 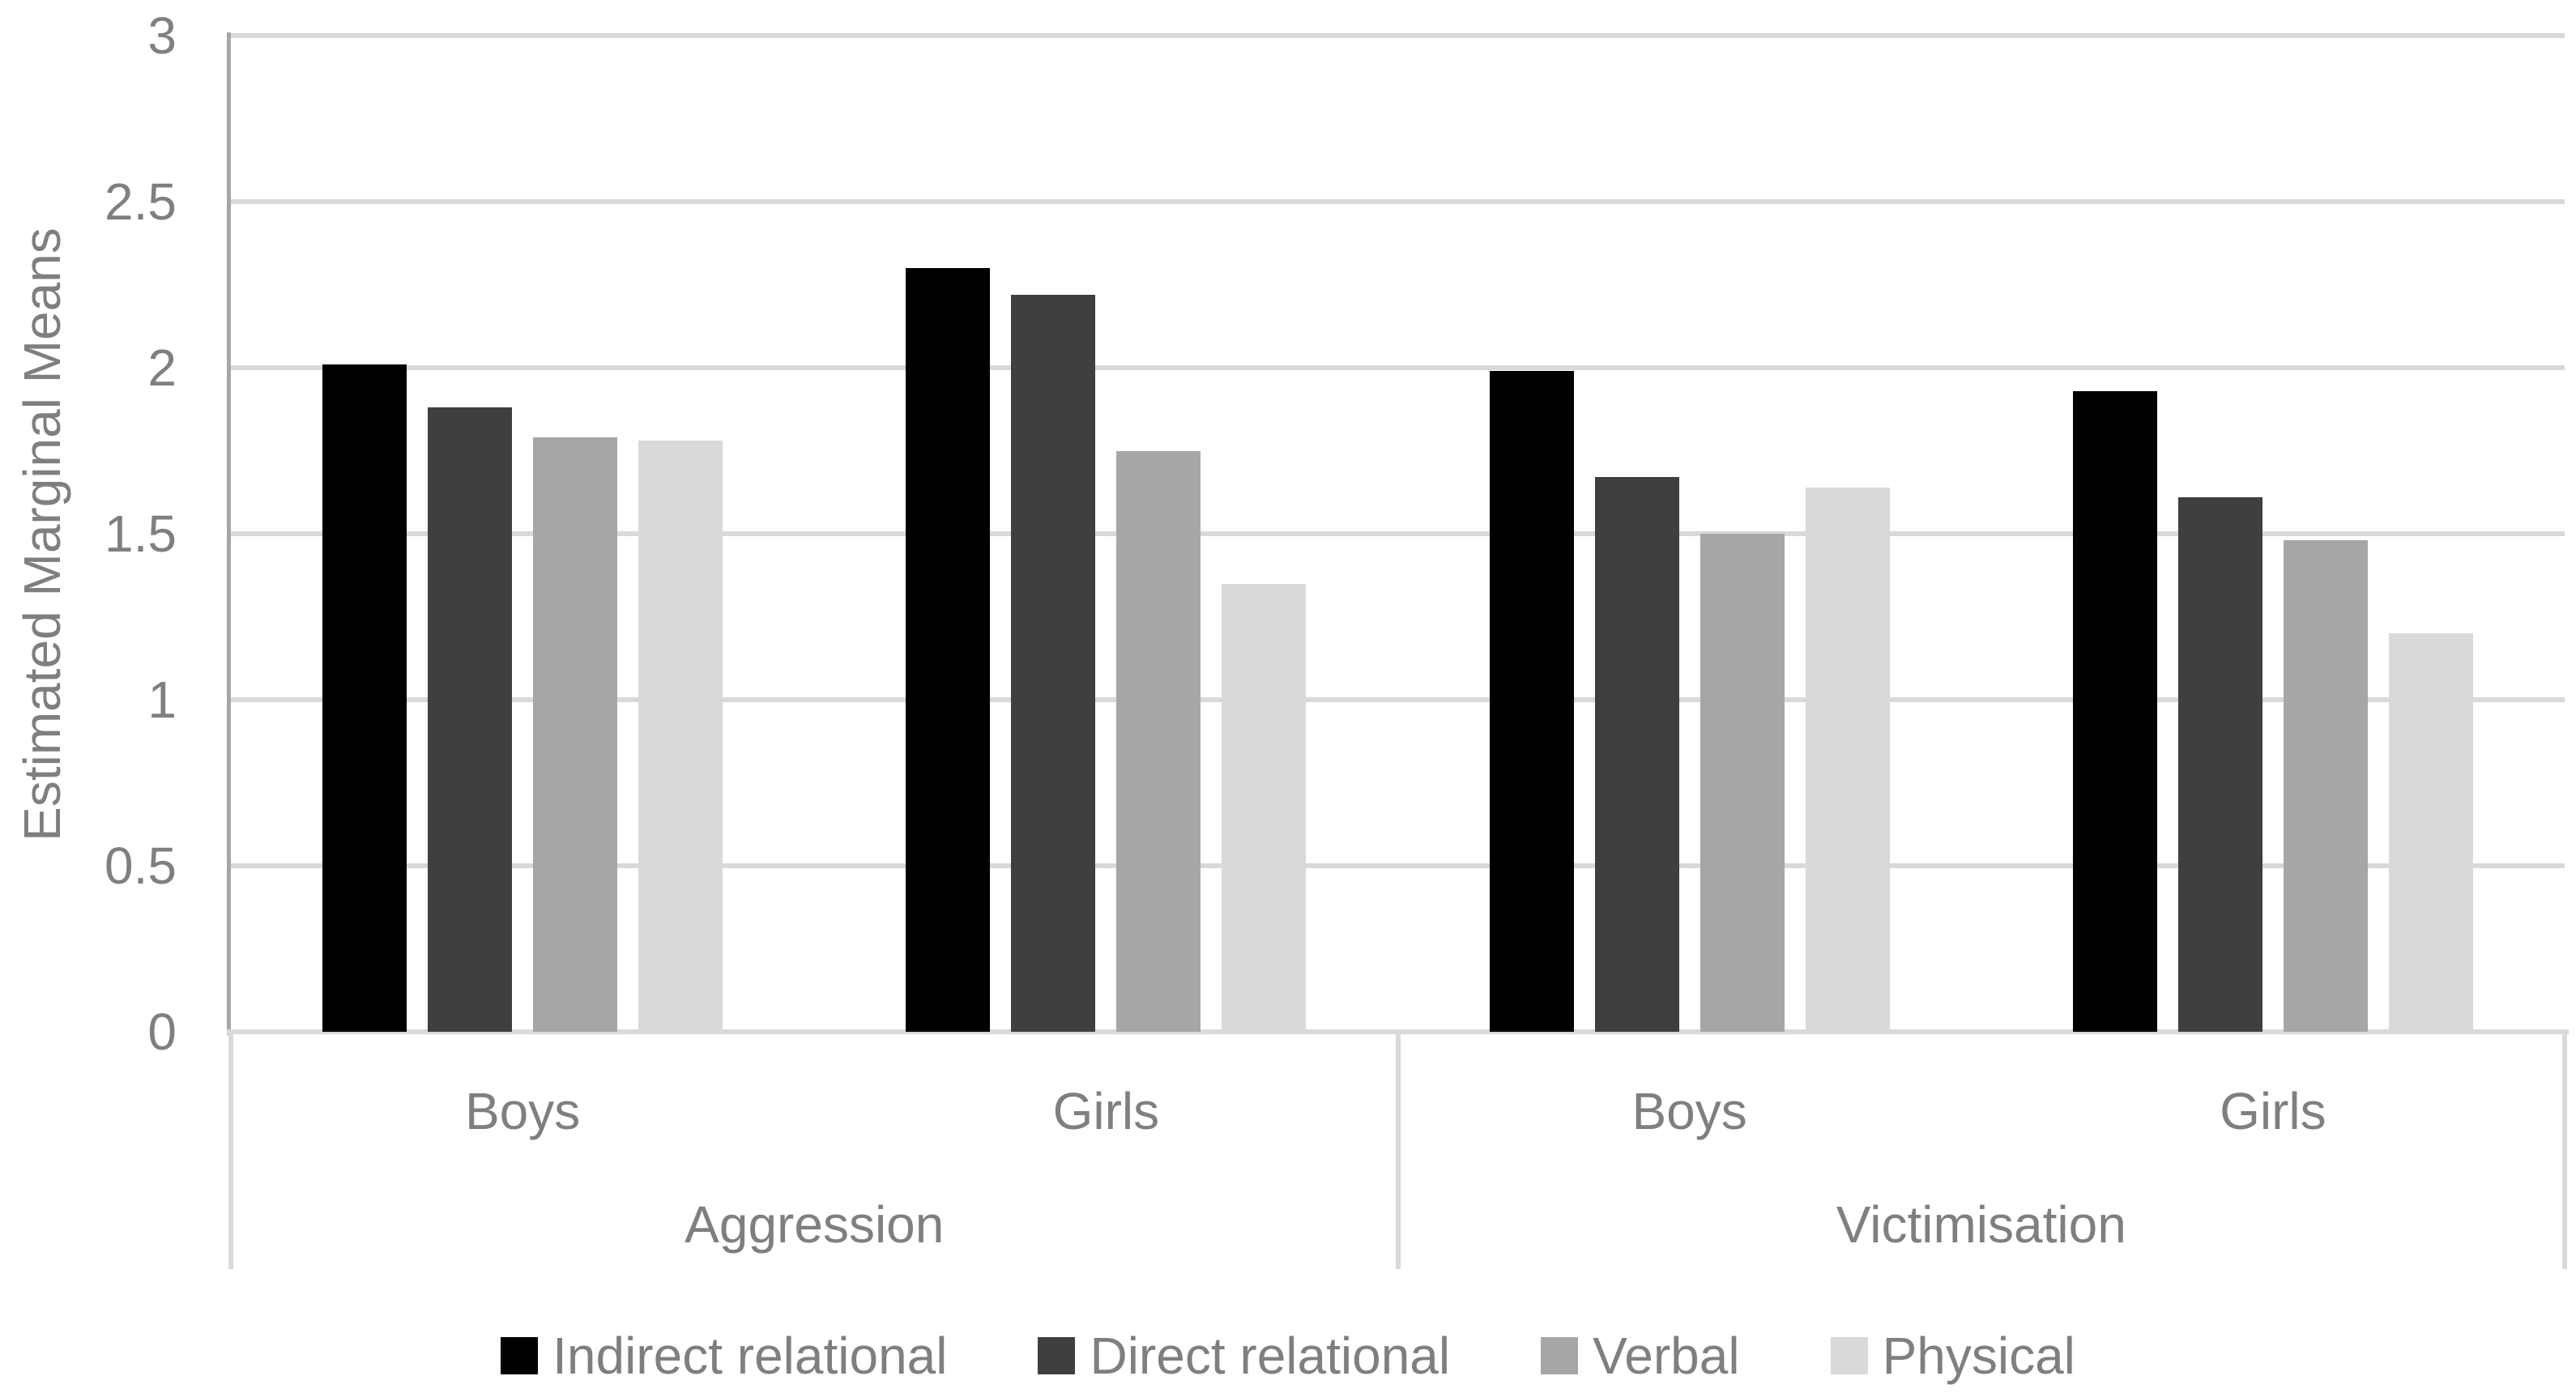 What do you see at coordinates (1159, 741) in the screenshot?
I see `bar-verbal-aggression-girls` at bounding box center [1159, 741].